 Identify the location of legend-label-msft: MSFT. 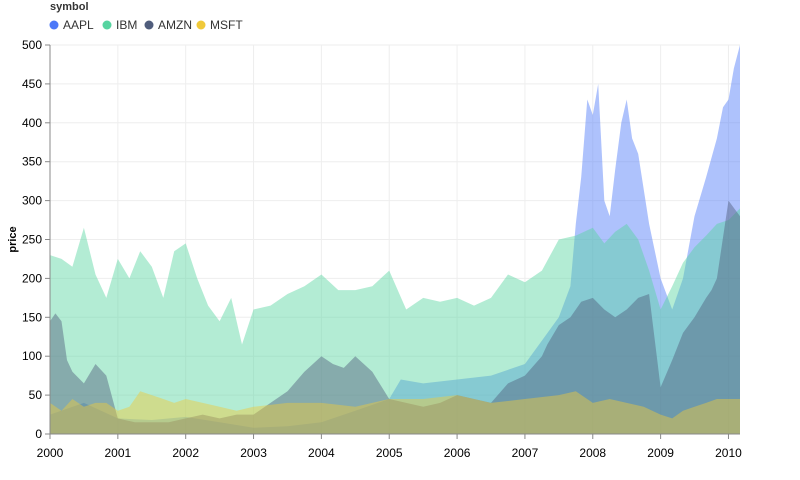
(226, 25).